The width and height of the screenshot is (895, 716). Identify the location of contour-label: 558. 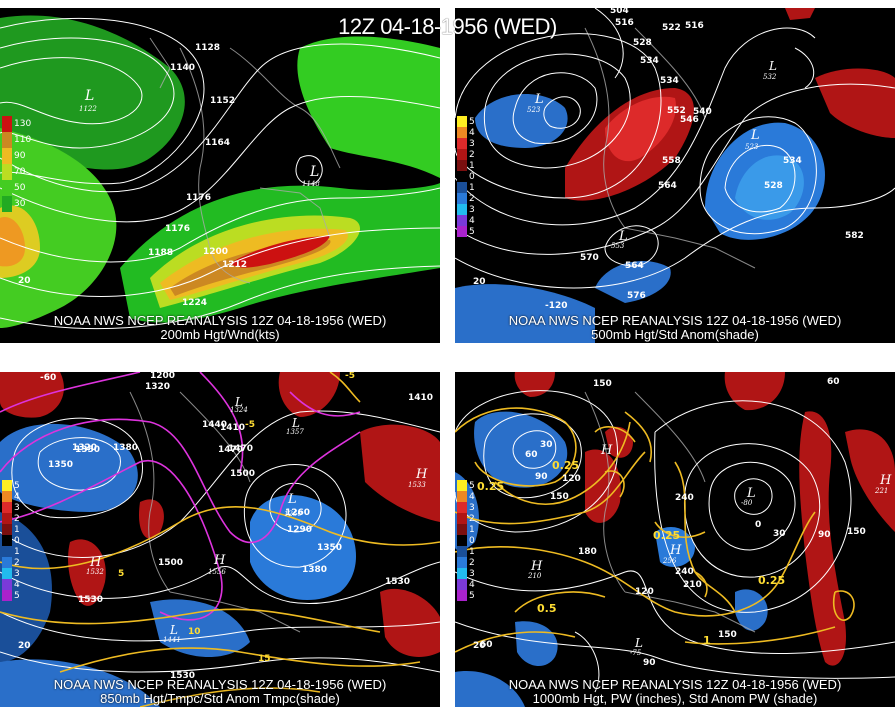
(671, 161).